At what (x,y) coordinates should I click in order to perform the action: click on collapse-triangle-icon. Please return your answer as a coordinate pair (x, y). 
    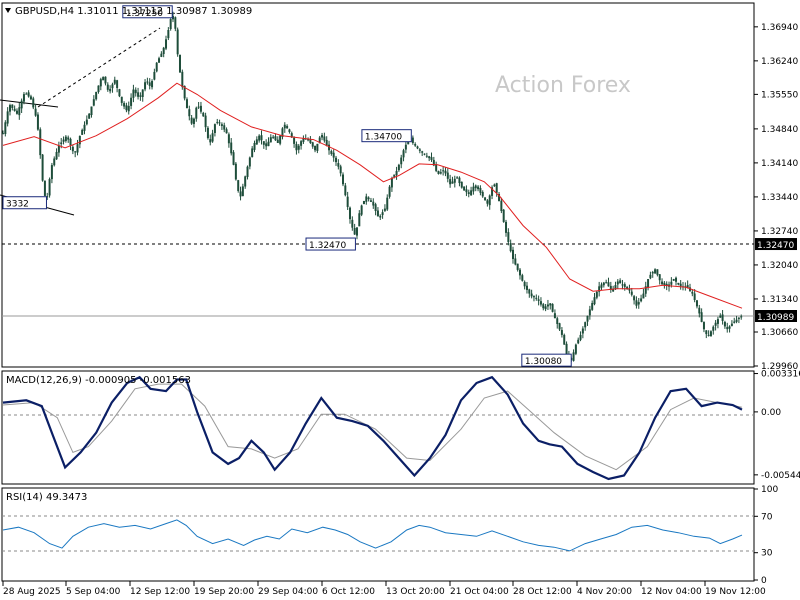
    Looking at the image, I should click on (8, 10).